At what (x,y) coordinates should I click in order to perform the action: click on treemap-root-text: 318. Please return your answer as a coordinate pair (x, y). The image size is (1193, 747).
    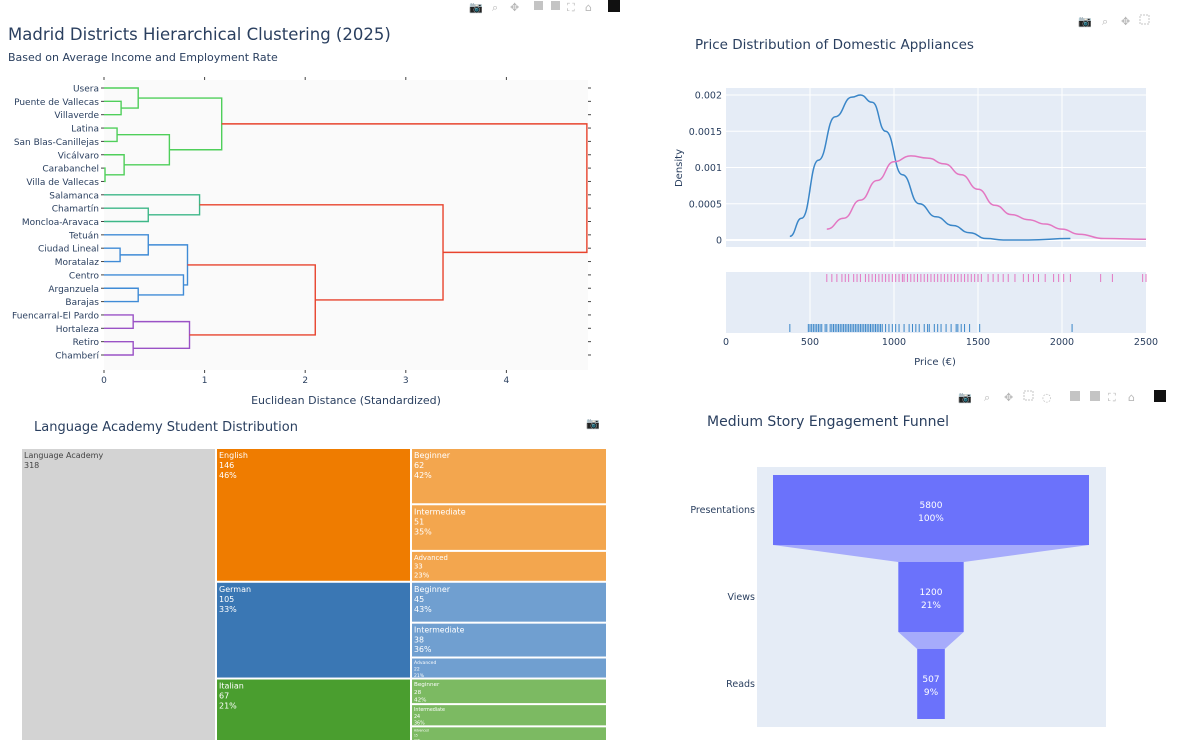
    Looking at the image, I should click on (31, 465).